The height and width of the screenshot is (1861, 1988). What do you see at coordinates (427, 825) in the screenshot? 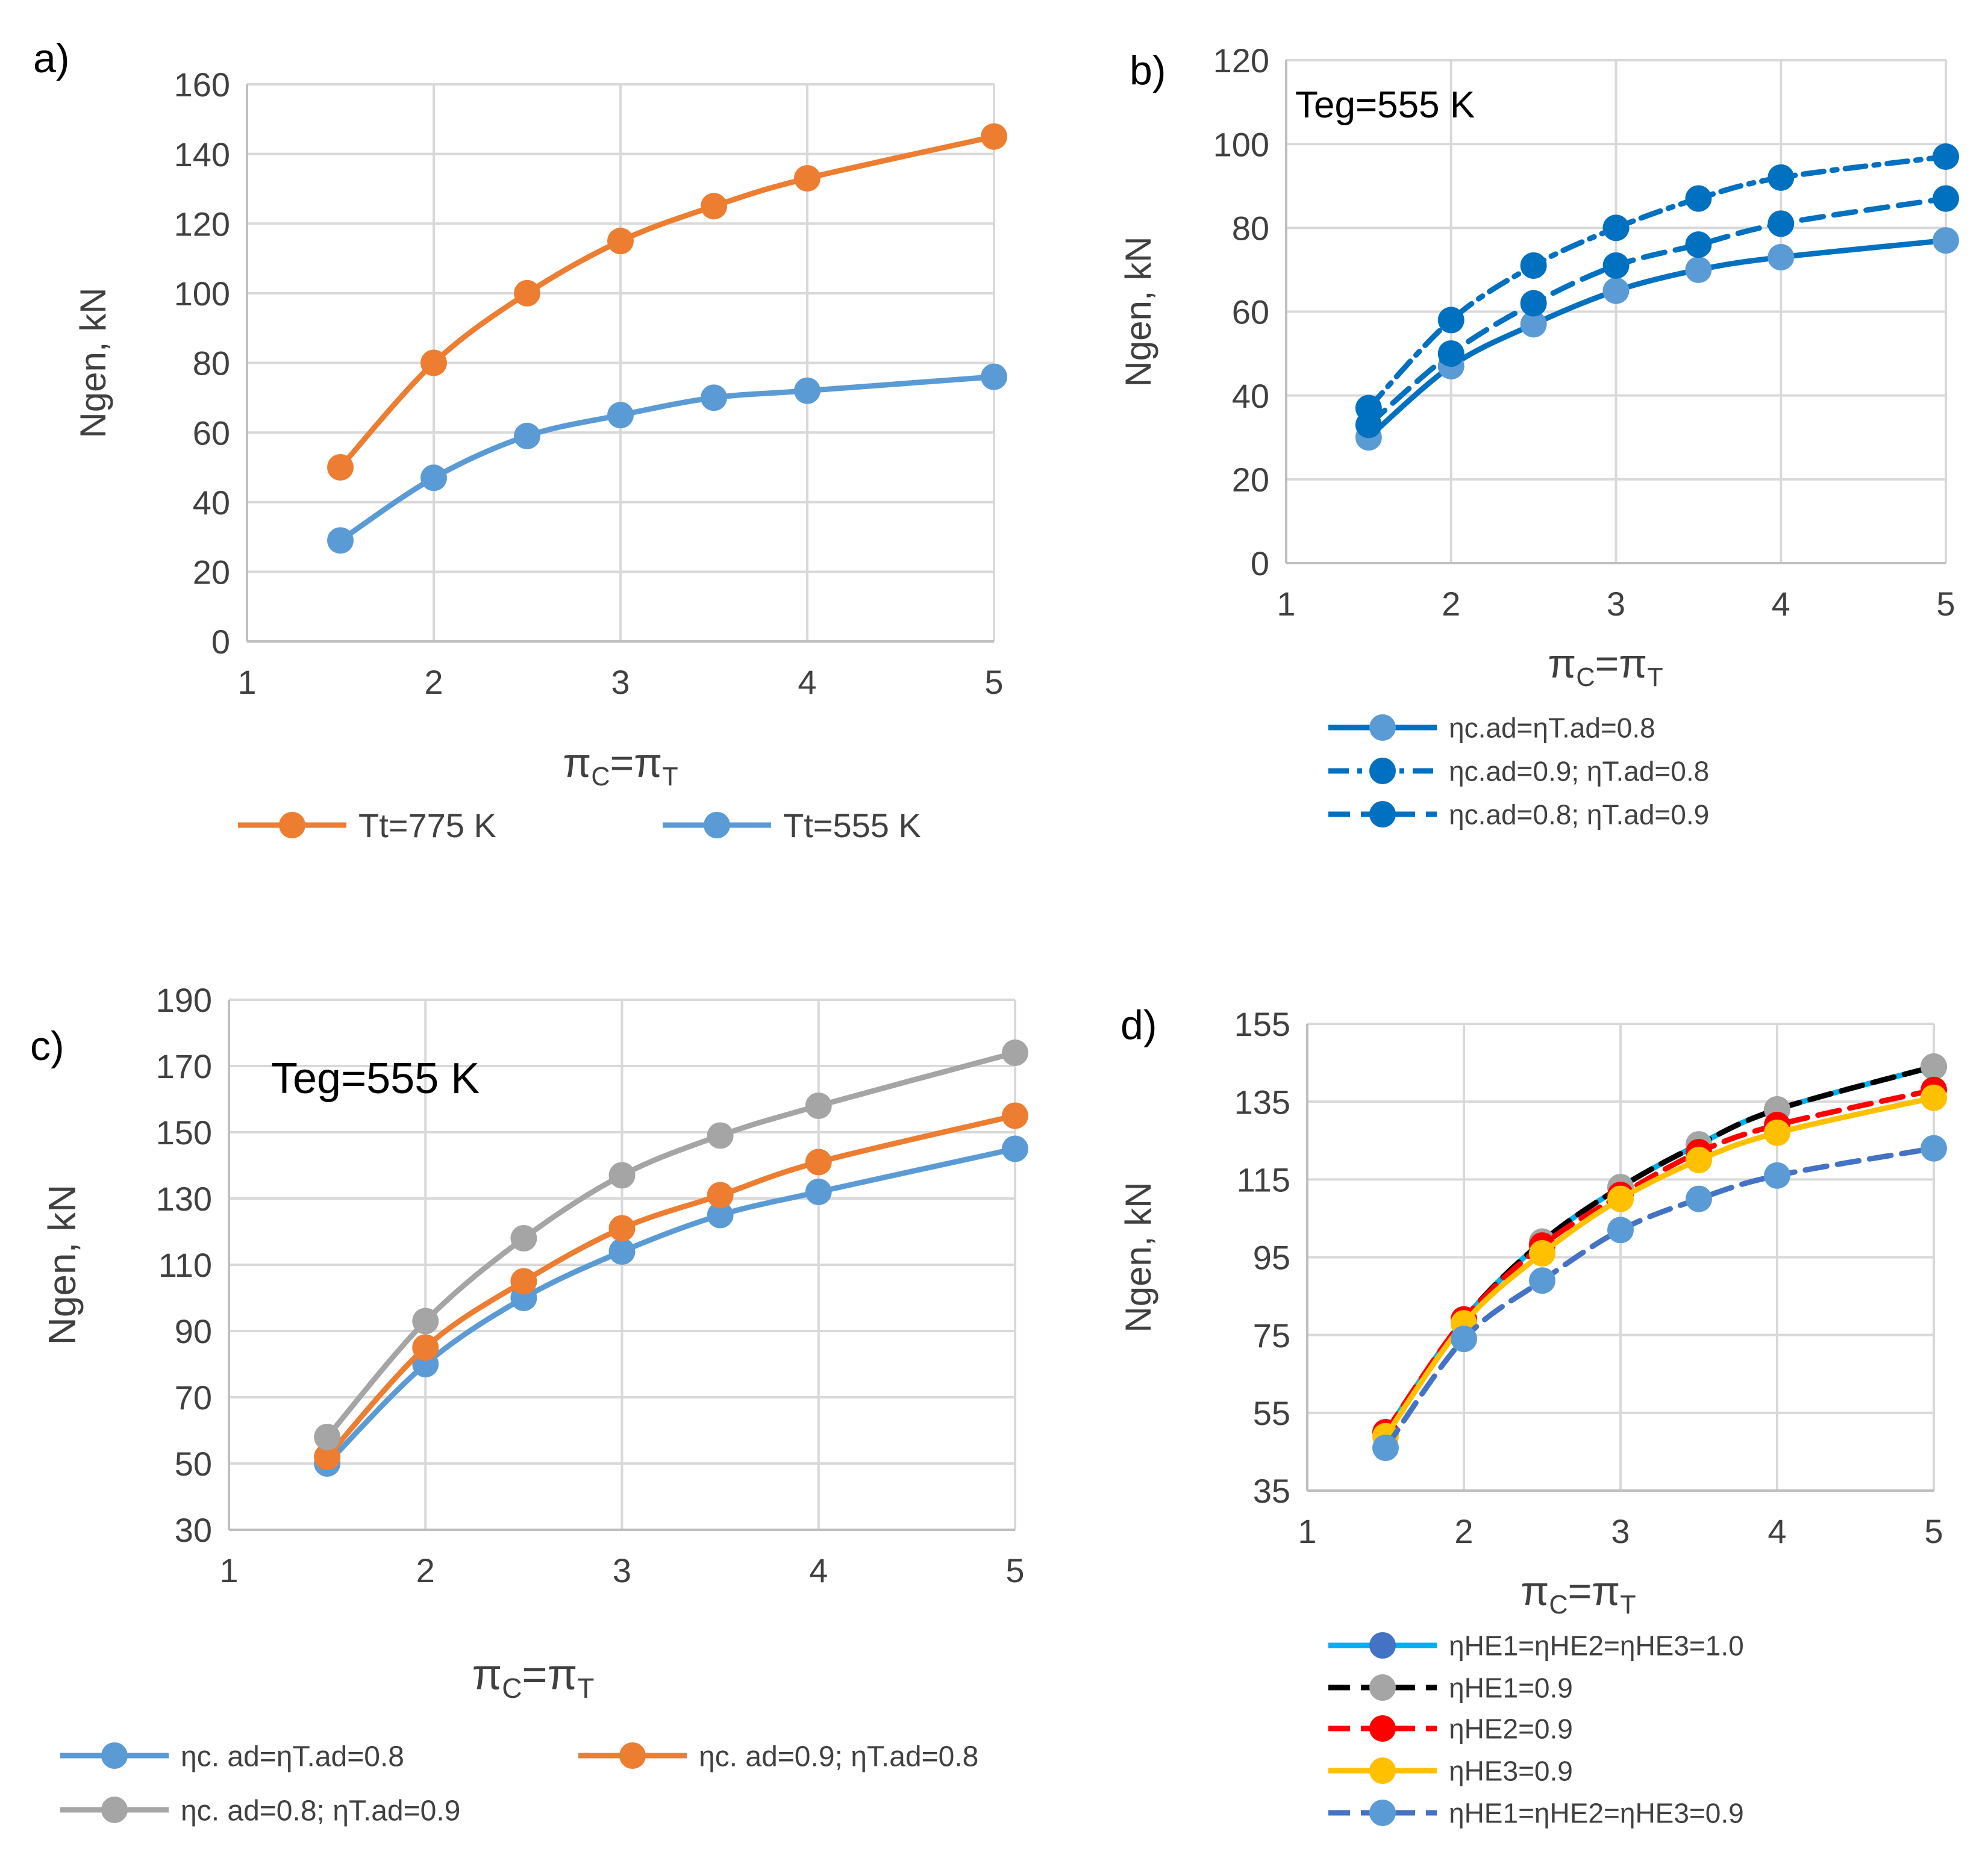
I see `legend-label: Tt=775 K` at bounding box center [427, 825].